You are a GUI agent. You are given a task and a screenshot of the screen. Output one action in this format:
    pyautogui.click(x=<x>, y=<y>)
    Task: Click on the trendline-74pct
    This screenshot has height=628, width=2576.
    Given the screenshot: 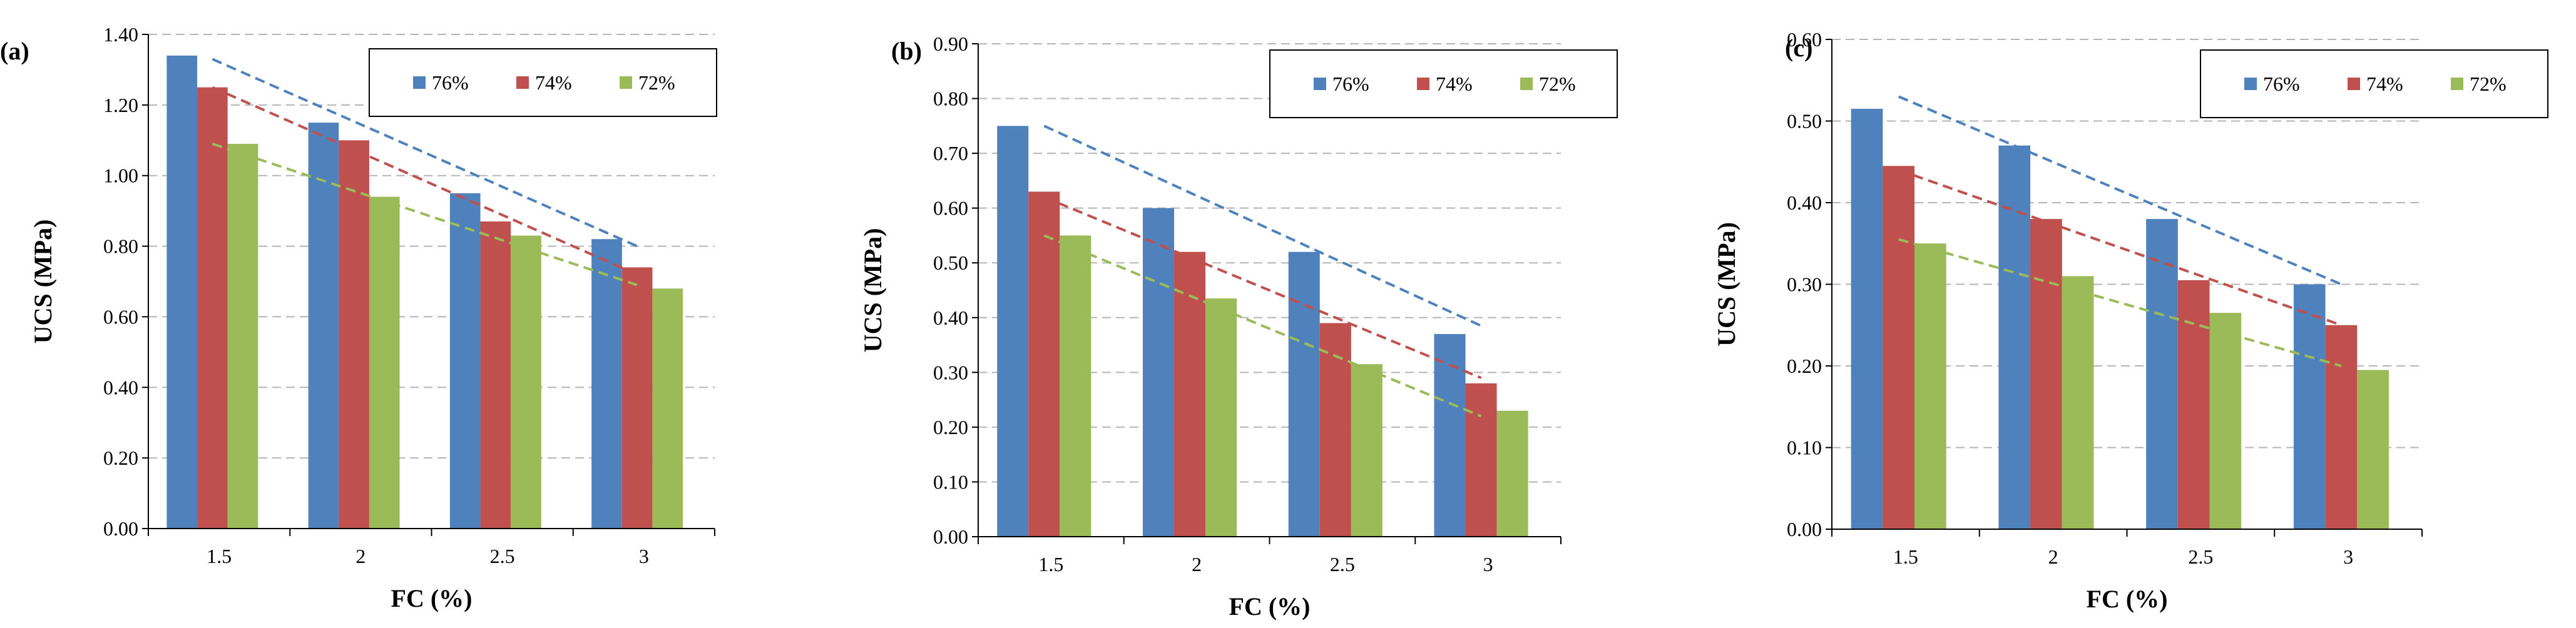 What is the action you would take?
    pyautogui.click(x=1262, y=288)
    